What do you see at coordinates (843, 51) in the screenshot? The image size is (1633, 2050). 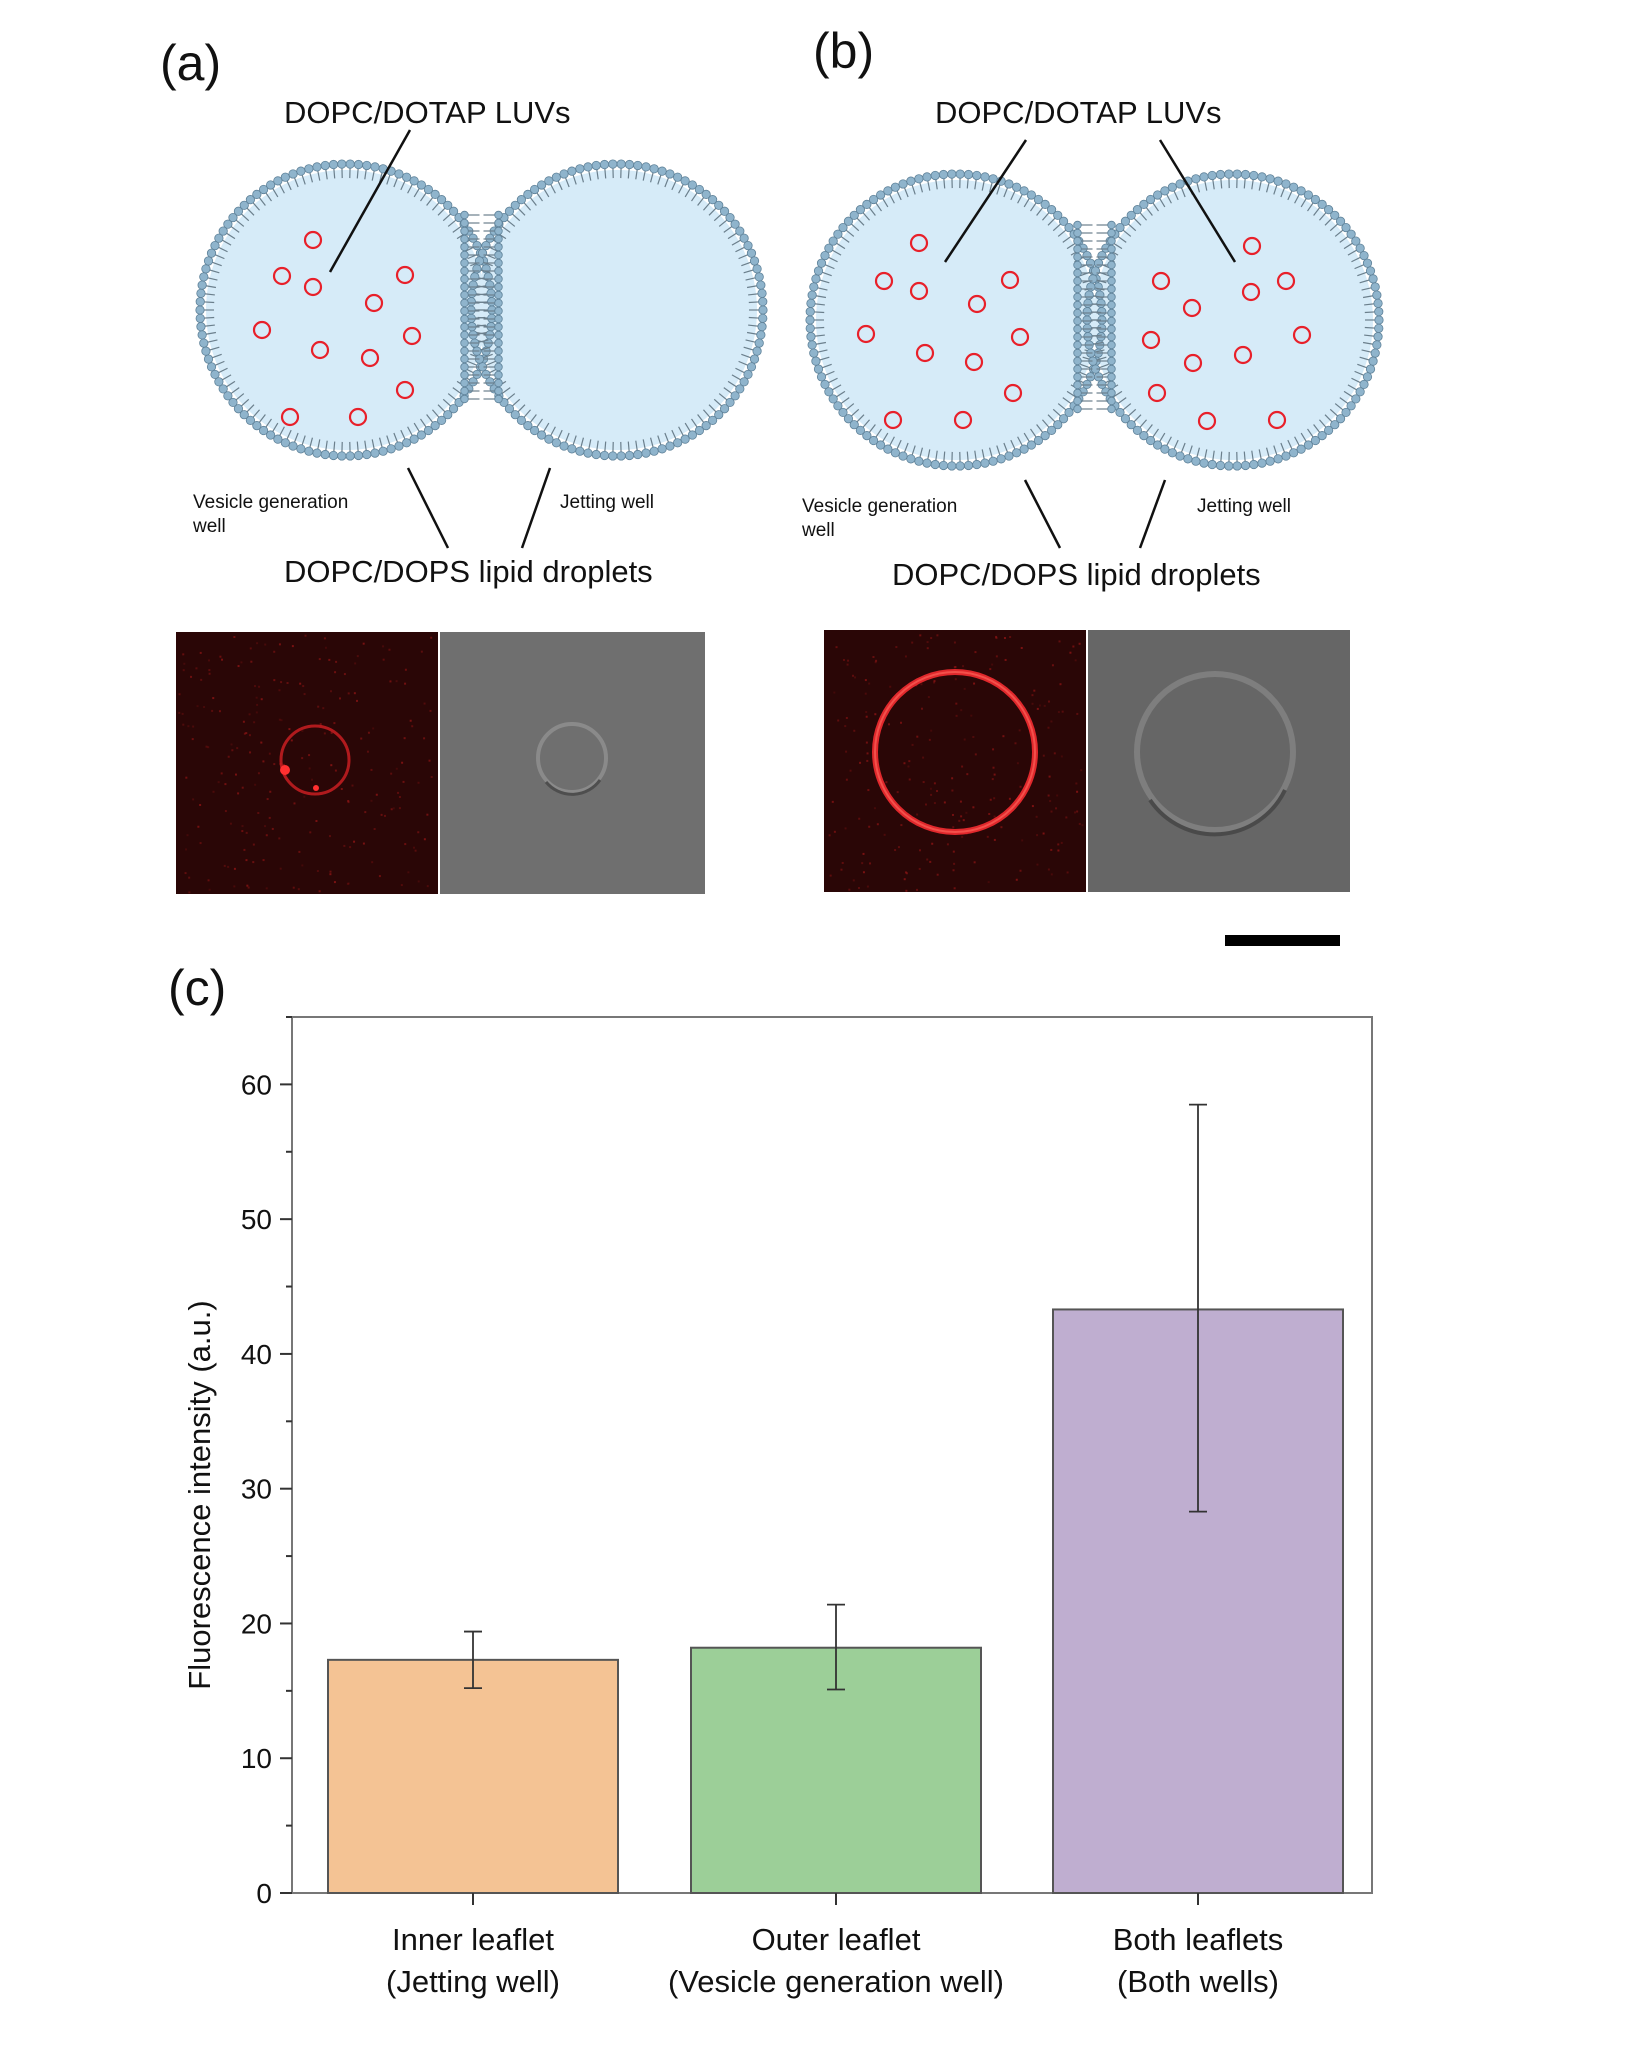 I see `panel-b-label: (b)` at bounding box center [843, 51].